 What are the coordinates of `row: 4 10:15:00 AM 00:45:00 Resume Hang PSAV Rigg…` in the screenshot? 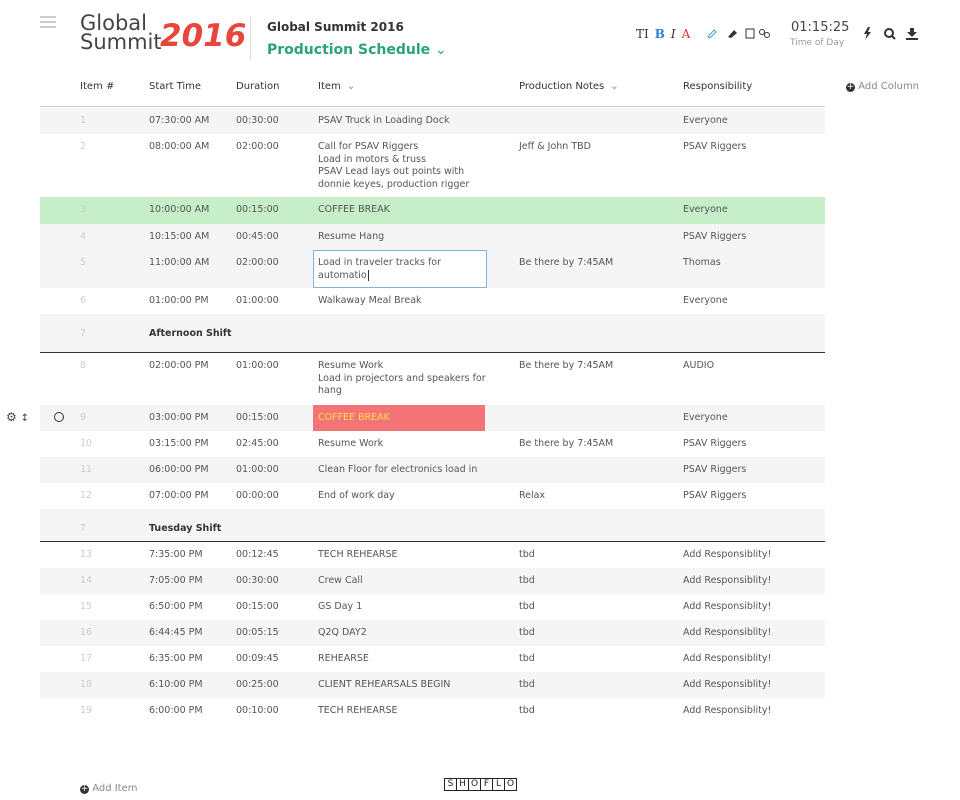 It's located at (432, 237).